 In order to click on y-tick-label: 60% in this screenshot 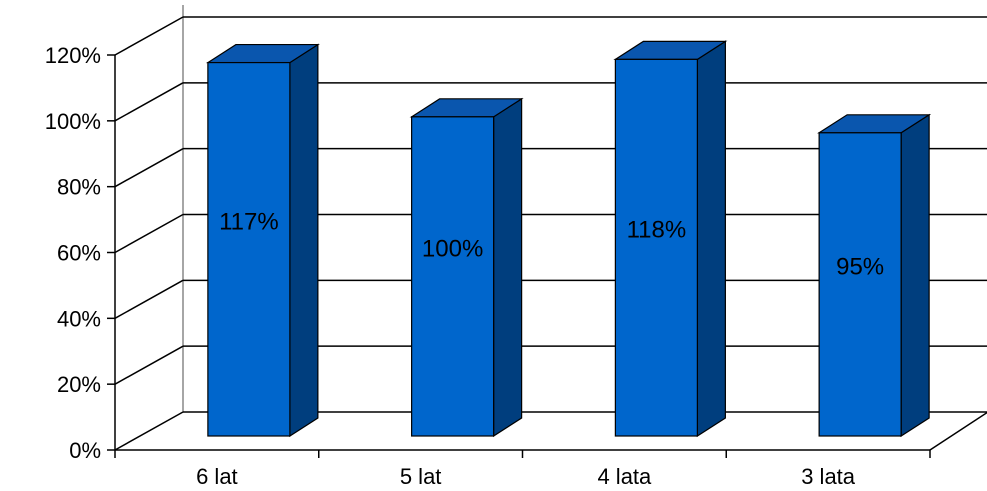, I will do `click(79, 253)`.